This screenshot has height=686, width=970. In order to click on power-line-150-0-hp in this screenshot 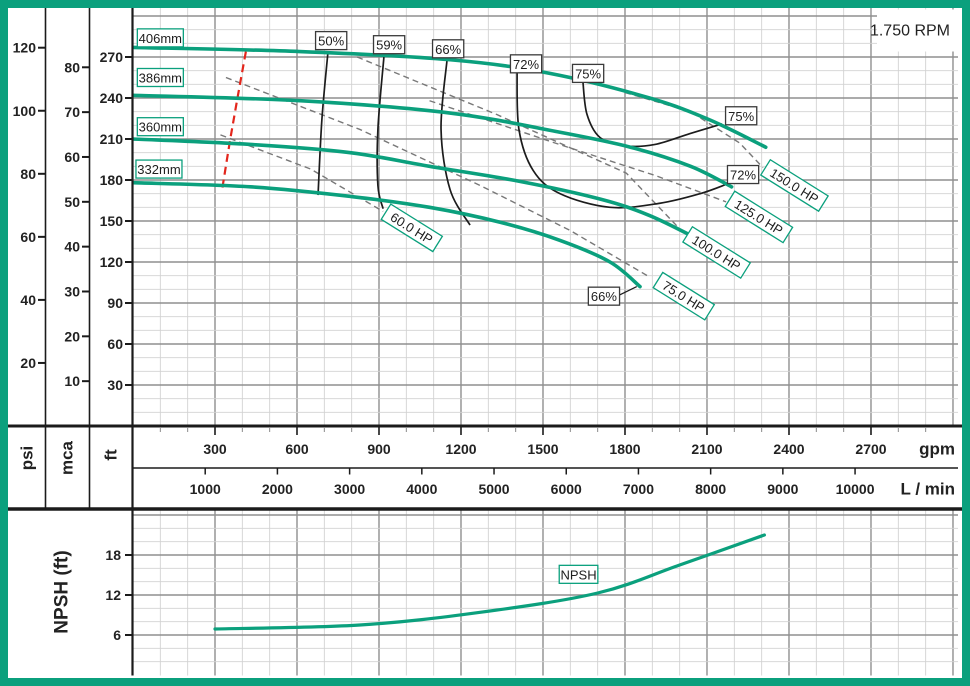, I will do `click(694, 130)`.